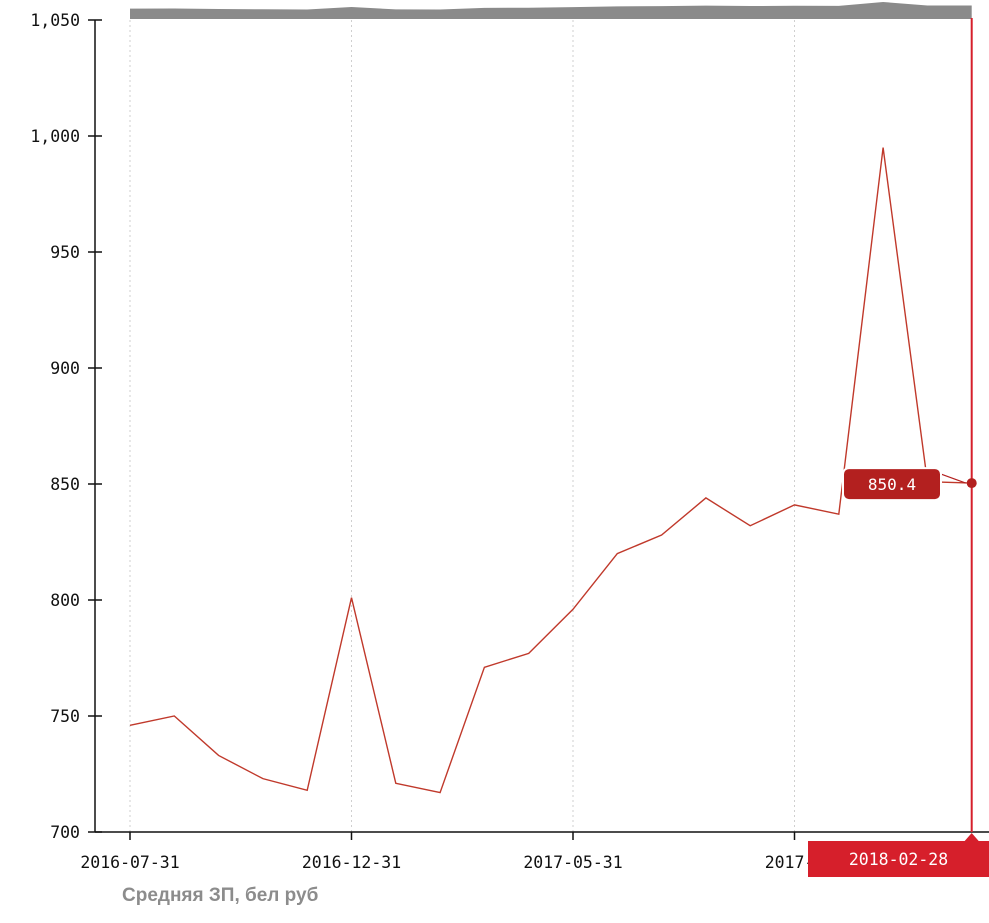 This screenshot has width=989, height=923. What do you see at coordinates (55, 136) in the screenshot?
I see `y-tick-label: 1,000` at bounding box center [55, 136].